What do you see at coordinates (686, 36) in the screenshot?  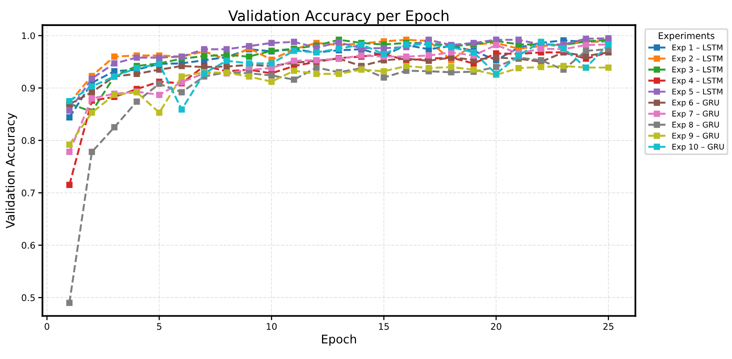 I see `legend-title: Experiments` at bounding box center [686, 36].